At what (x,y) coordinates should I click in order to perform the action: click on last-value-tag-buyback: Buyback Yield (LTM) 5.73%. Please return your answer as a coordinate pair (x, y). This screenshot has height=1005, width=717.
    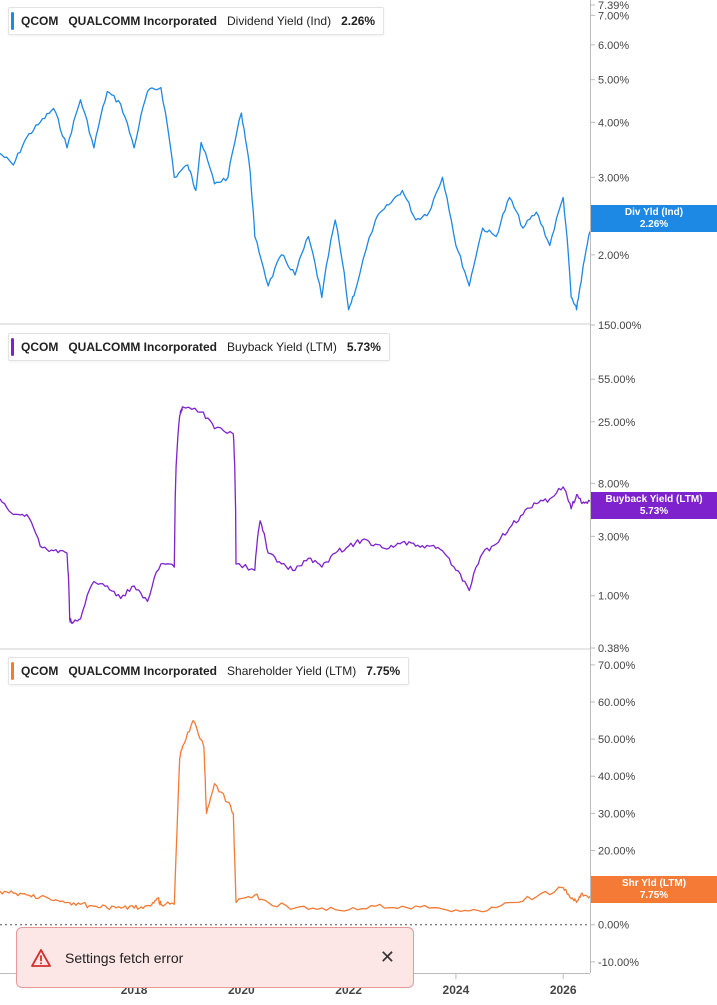
    Looking at the image, I should click on (654, 505).